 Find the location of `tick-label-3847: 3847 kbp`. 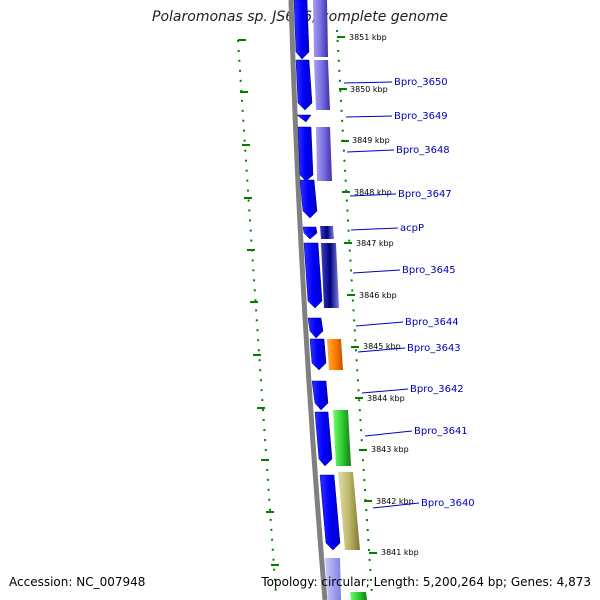

tick-label-3847: 3847 kbp is located at coordinates (375, 243).